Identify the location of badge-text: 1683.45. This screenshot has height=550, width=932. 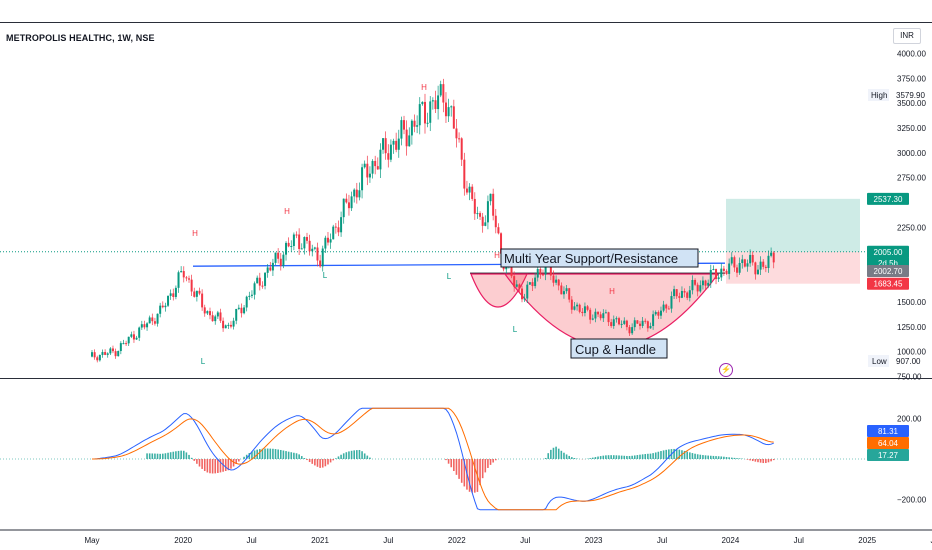
(888, 284).